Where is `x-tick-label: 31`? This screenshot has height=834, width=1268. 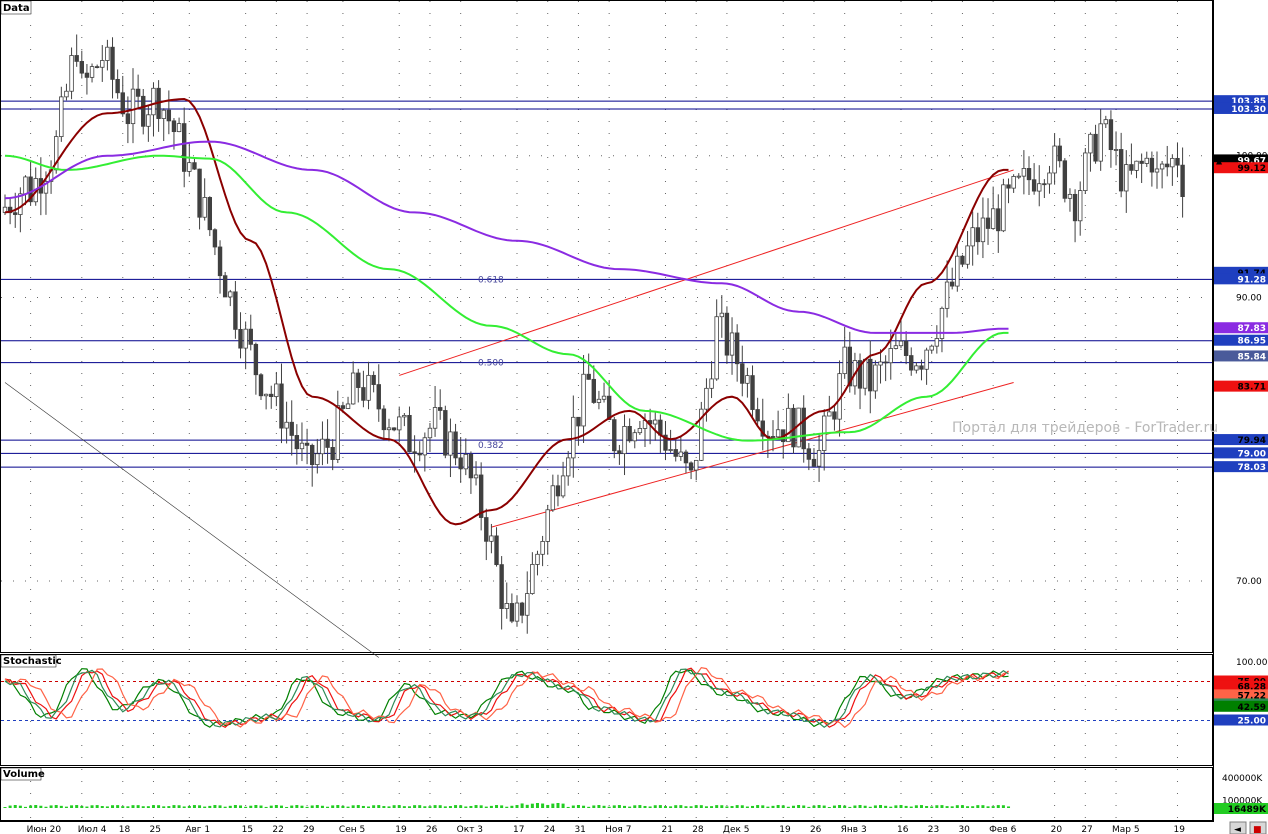 x-tick-label: 31 is located at coordinates (579, 829).